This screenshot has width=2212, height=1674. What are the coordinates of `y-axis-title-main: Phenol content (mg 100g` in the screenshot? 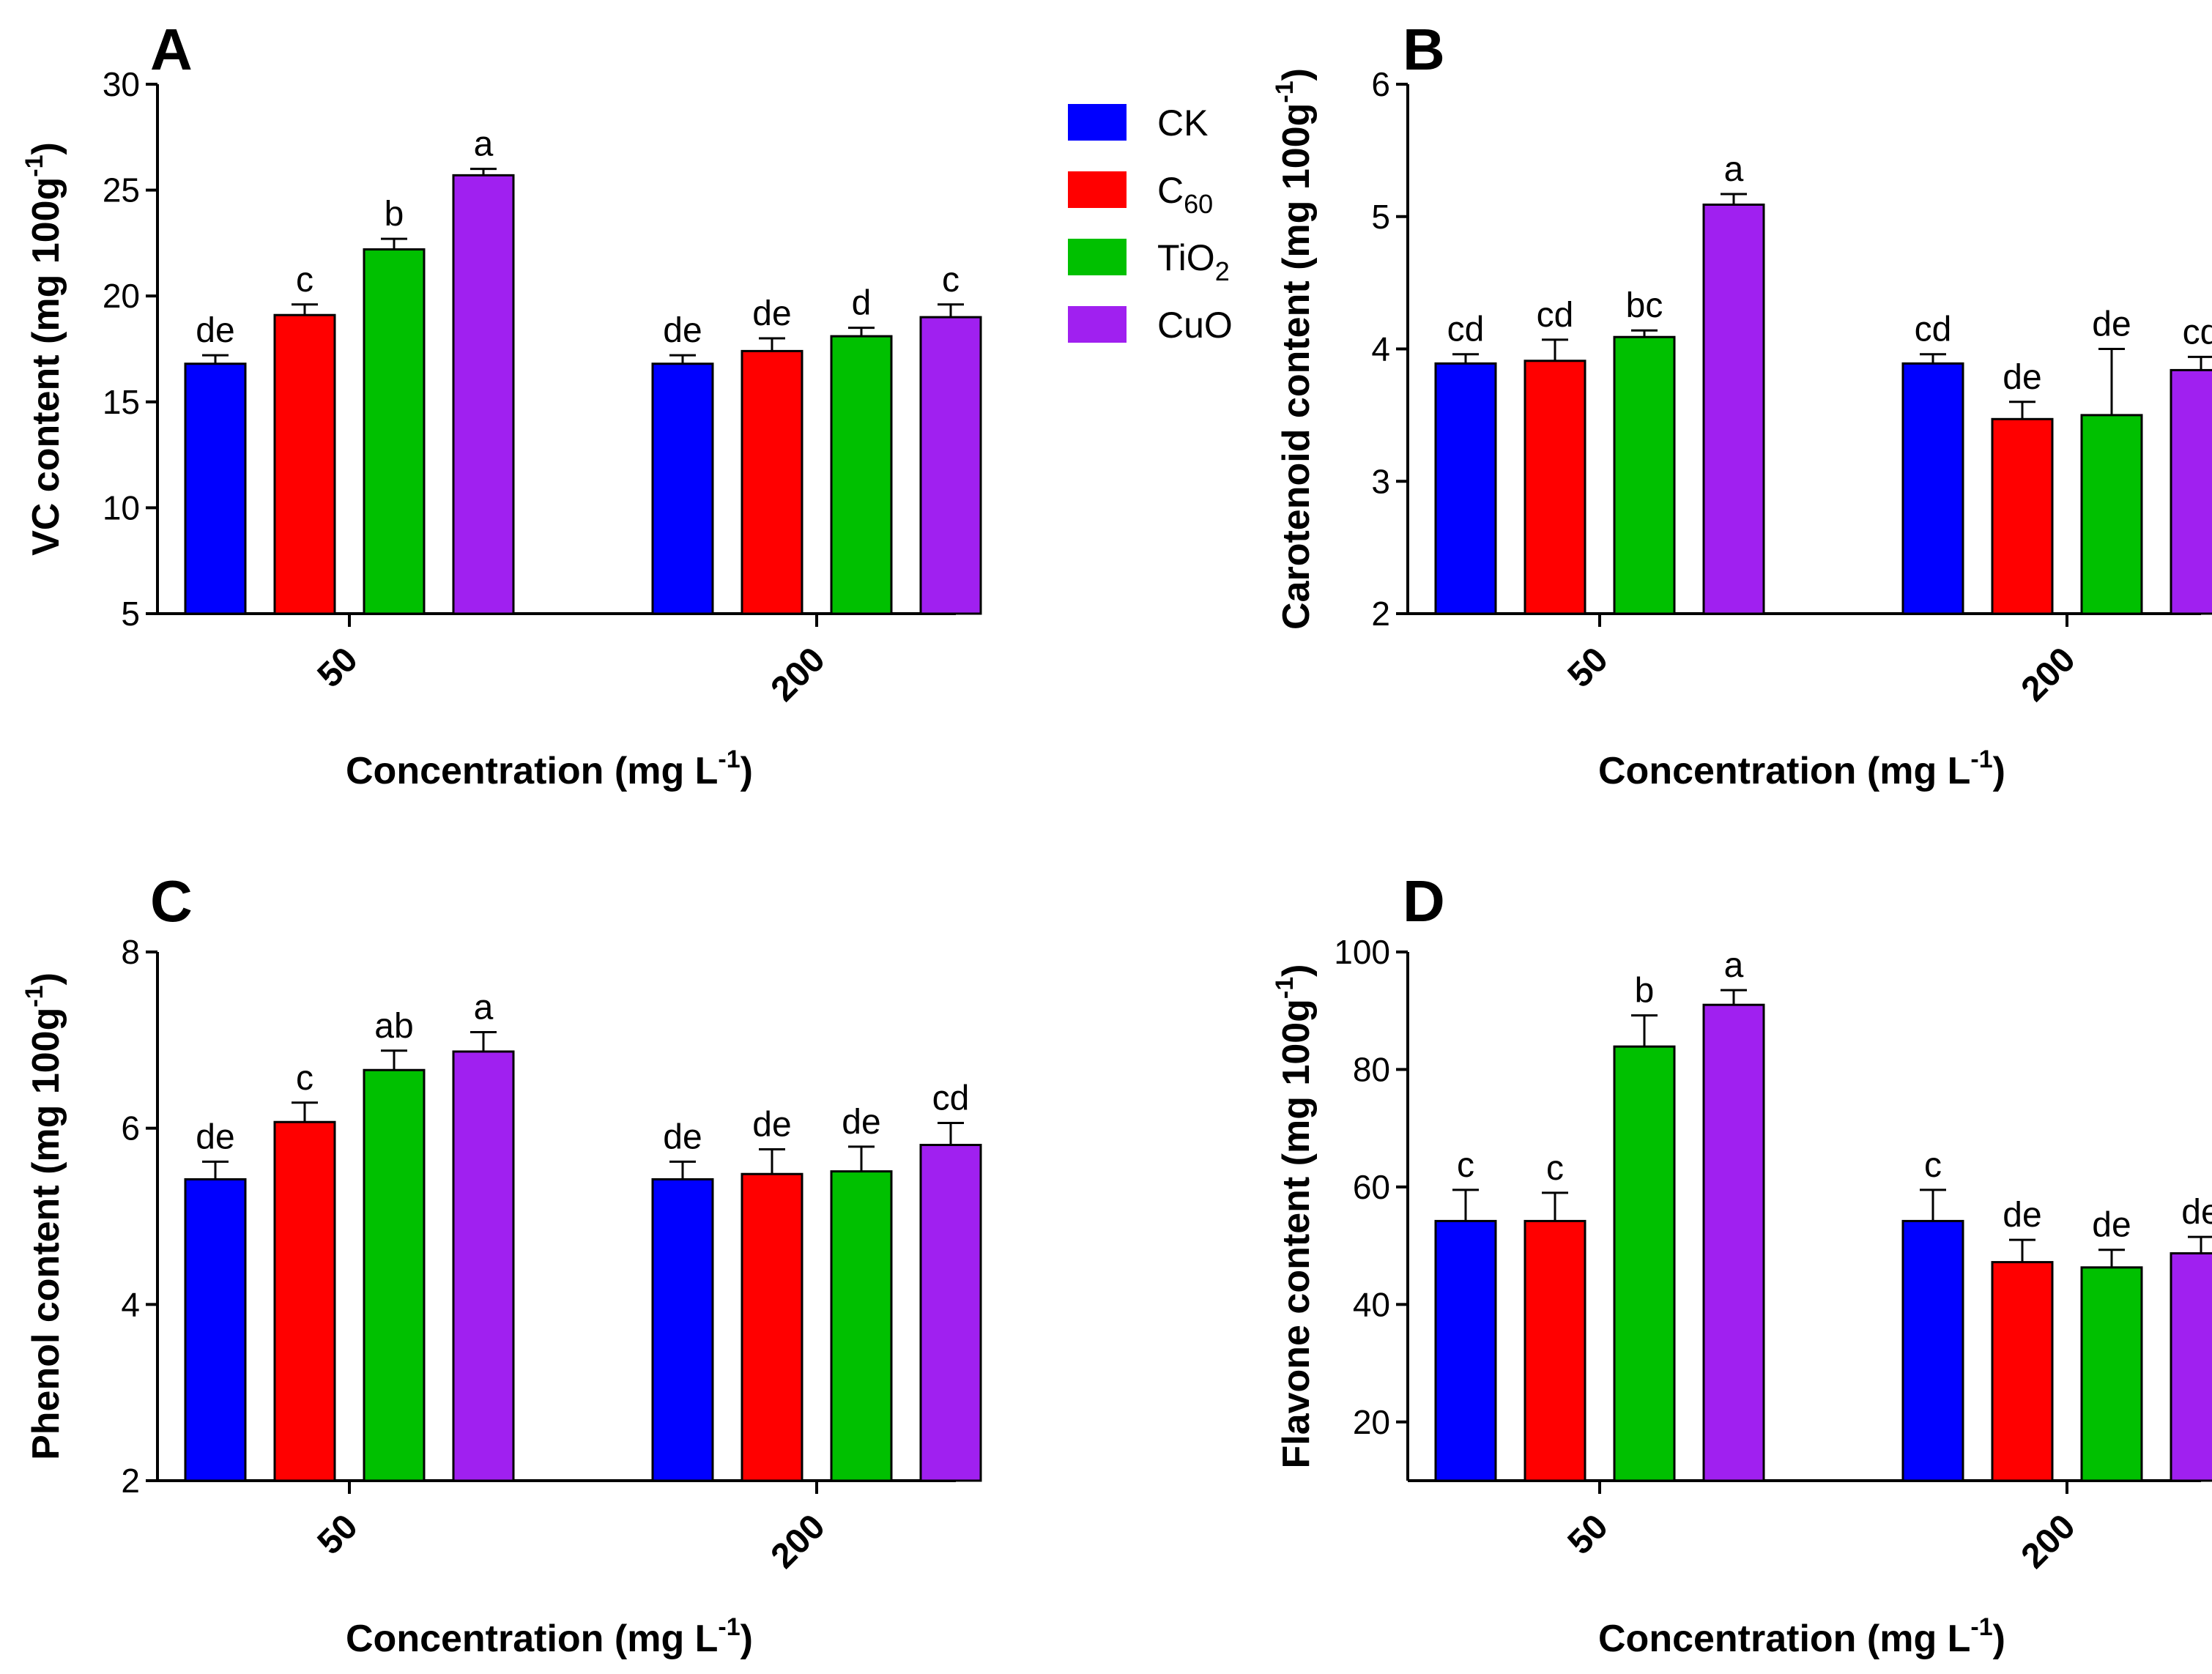 It's located at (46, 1234).